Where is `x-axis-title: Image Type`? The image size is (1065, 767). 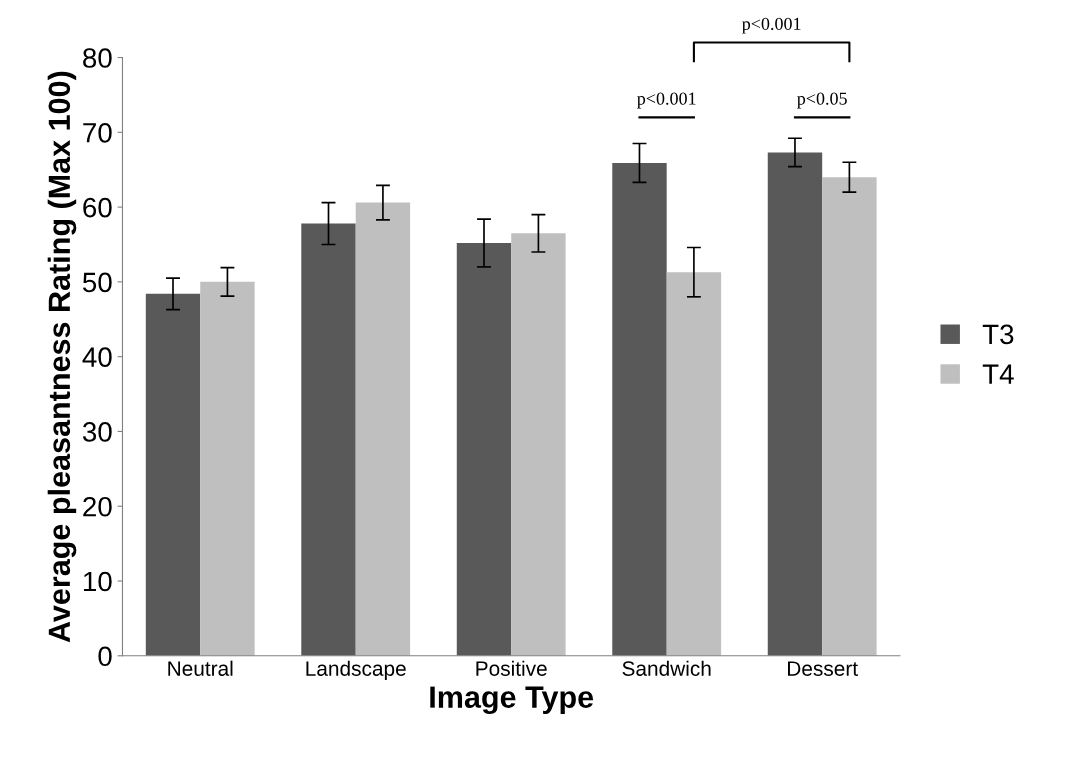 x-axis-title: Image Type is located at coordinates (512, 700).